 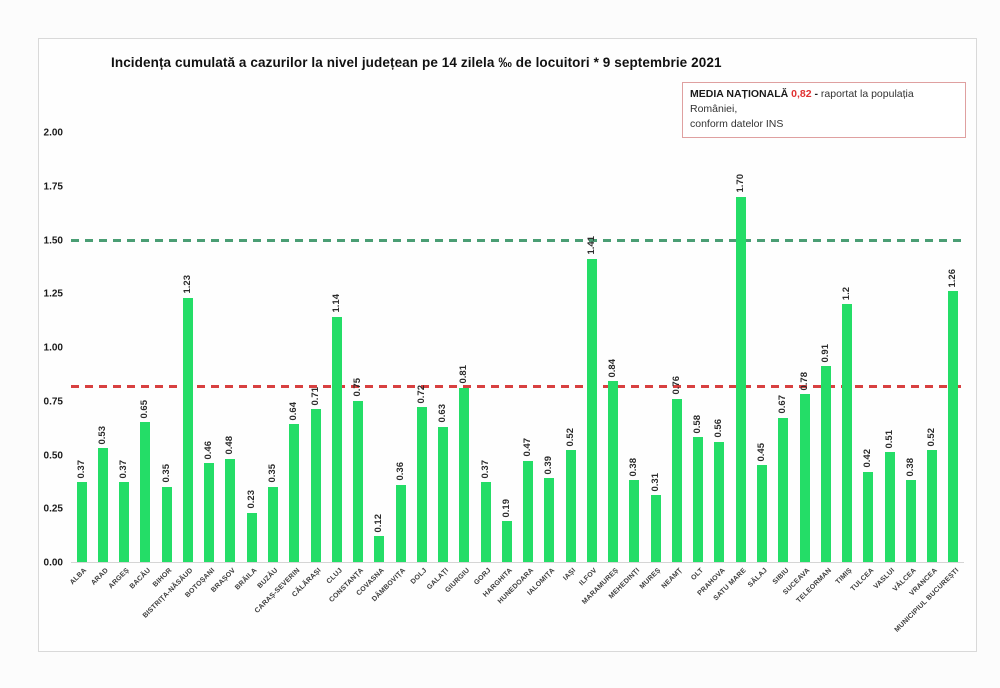 I want to click on bar-value-label: 0.63, so click(x=443, y=413).